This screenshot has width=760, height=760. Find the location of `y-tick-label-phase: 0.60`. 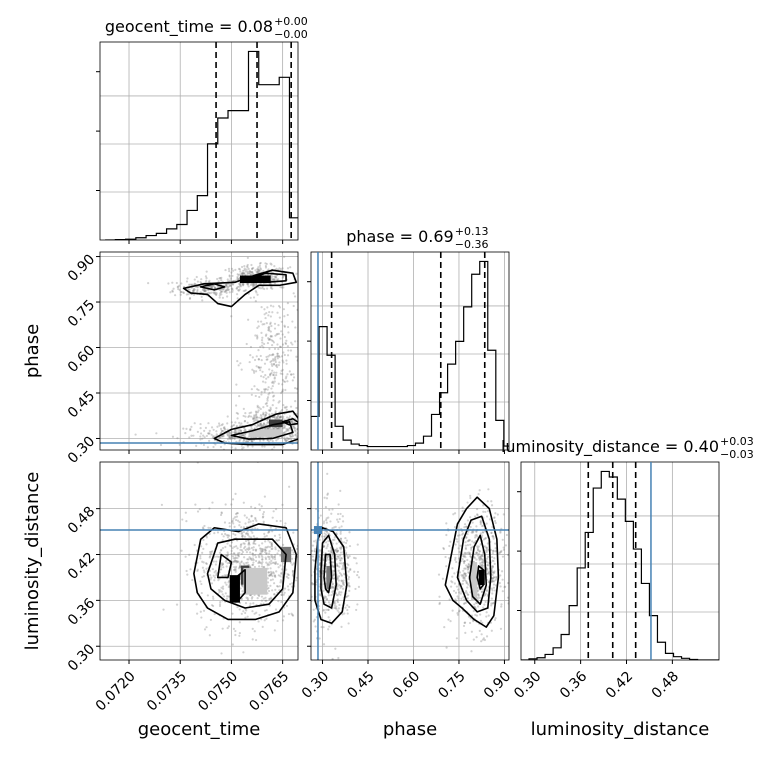

y-tick-label-phase: 0.60 is located at coordinates (81, 358).